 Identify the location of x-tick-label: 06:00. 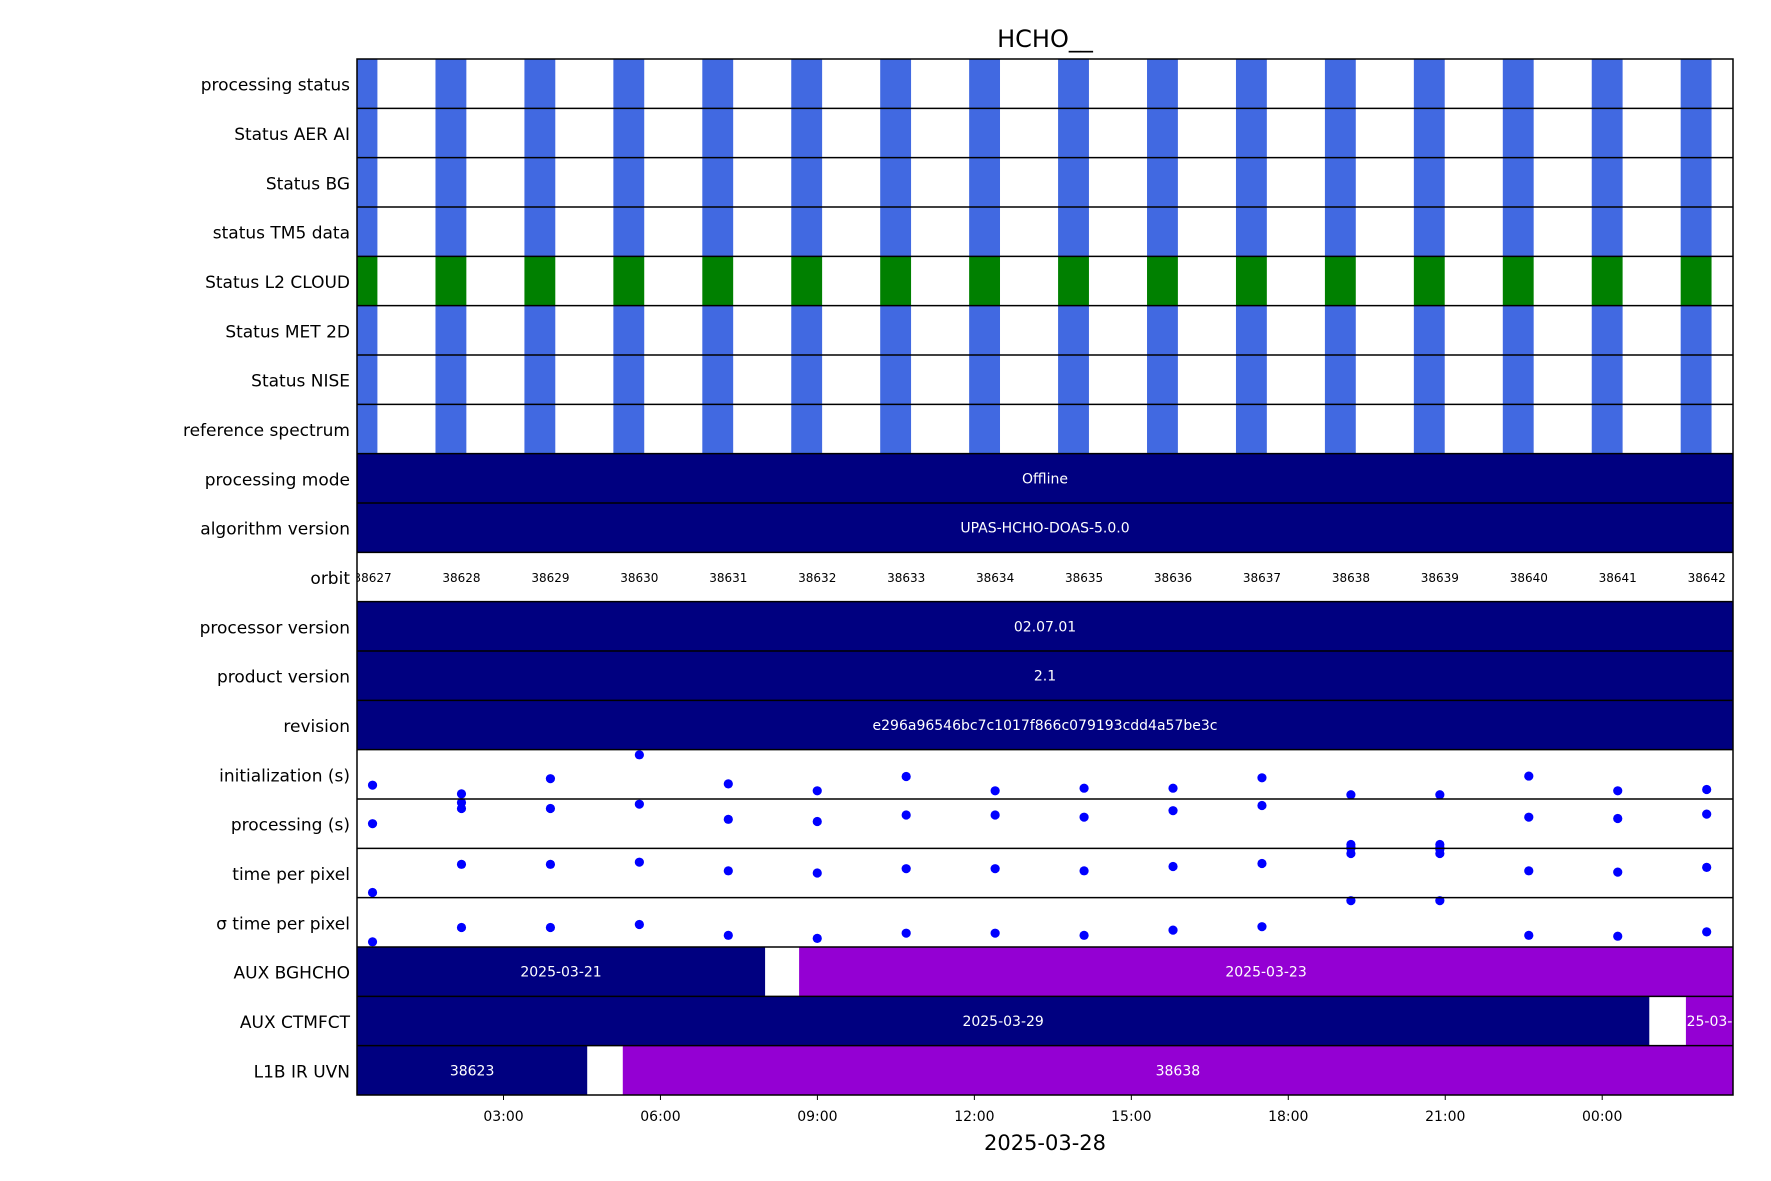
(660, 1117).